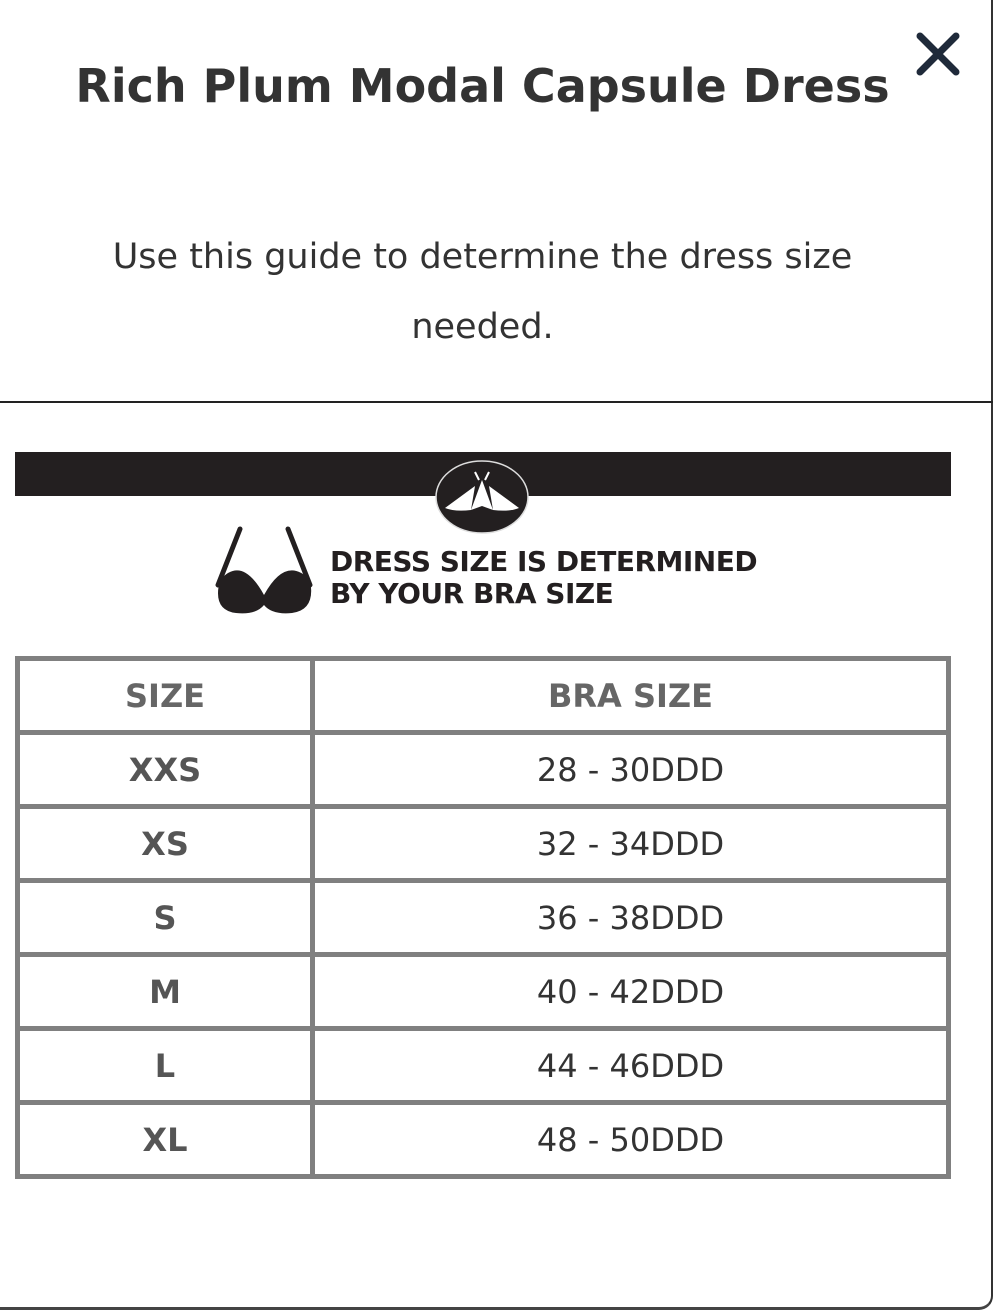  What do you see at coordinates (482, 86) in the screenshot?
I see `modal-title: Rich Plum Modal Capsule Dress` at bounding box center [482, 86].